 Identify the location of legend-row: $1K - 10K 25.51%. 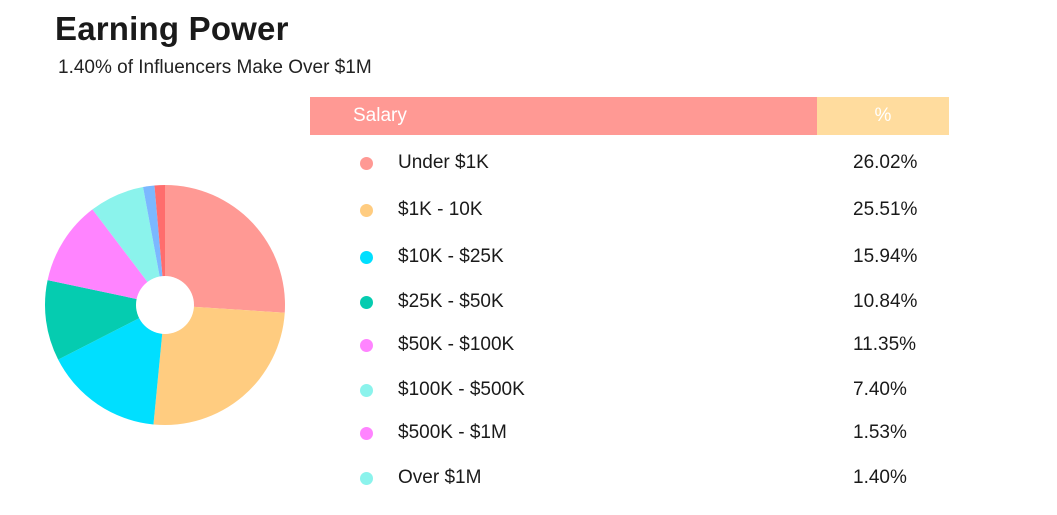
(650, 210).